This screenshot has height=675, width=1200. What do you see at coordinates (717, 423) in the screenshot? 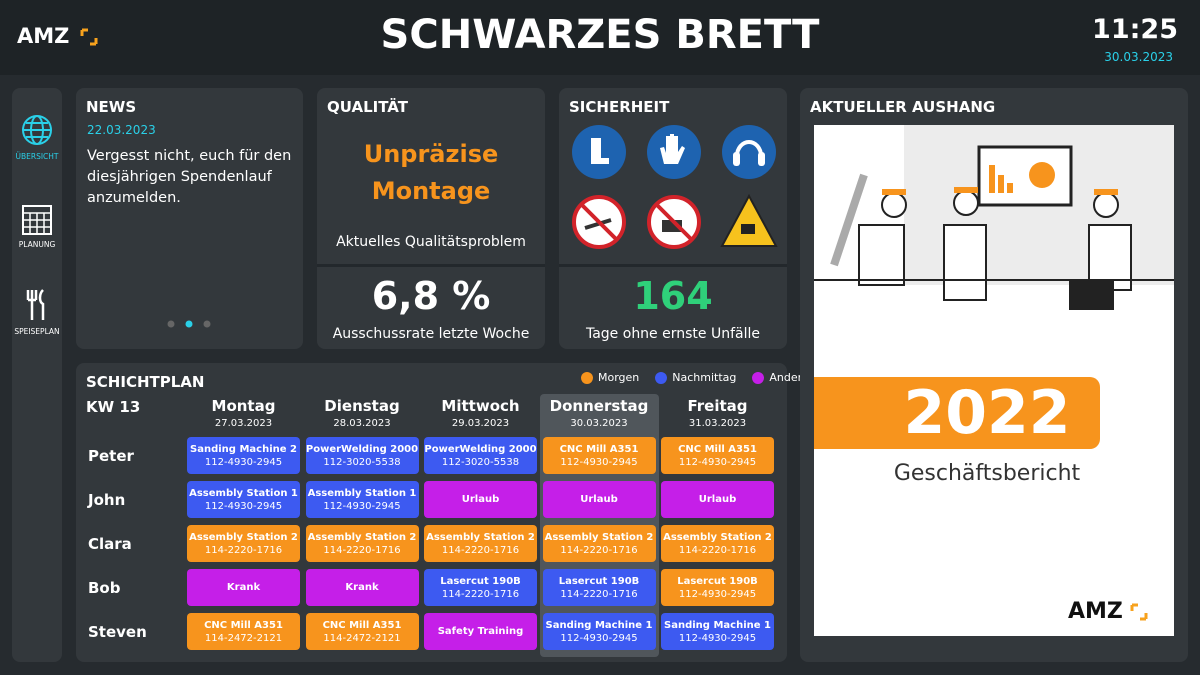
I see `day-date: 31.03.2023` at bounding box center [717, 423].